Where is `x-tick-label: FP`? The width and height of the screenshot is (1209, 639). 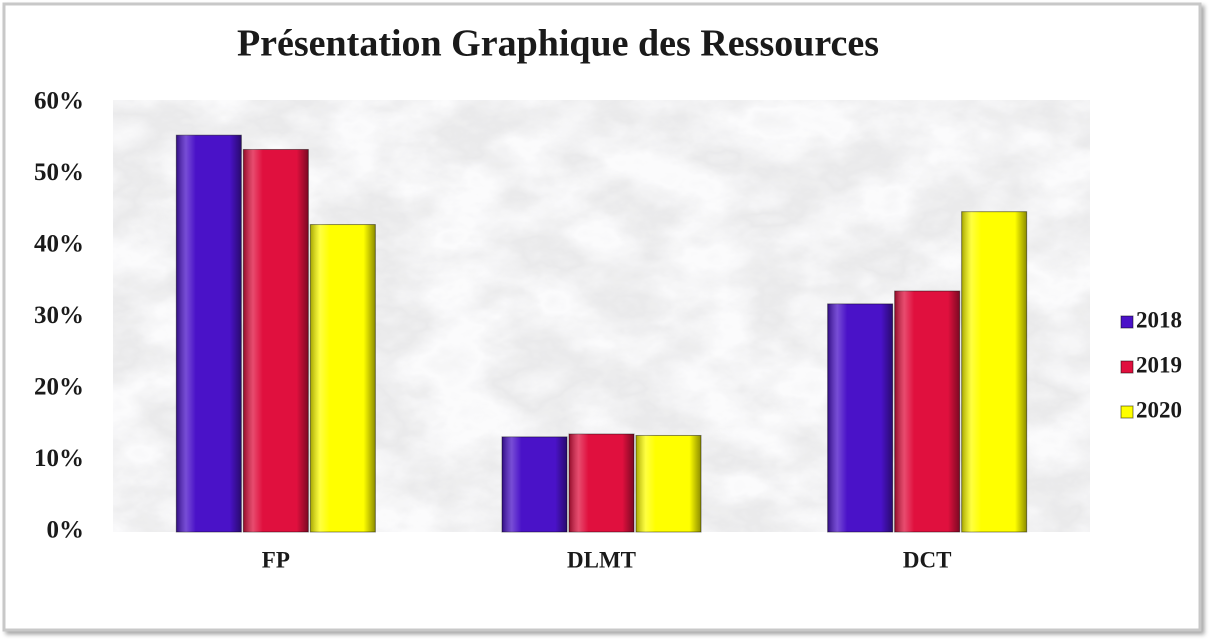 x-tick-label: FP is located at coordinates (276, 559).